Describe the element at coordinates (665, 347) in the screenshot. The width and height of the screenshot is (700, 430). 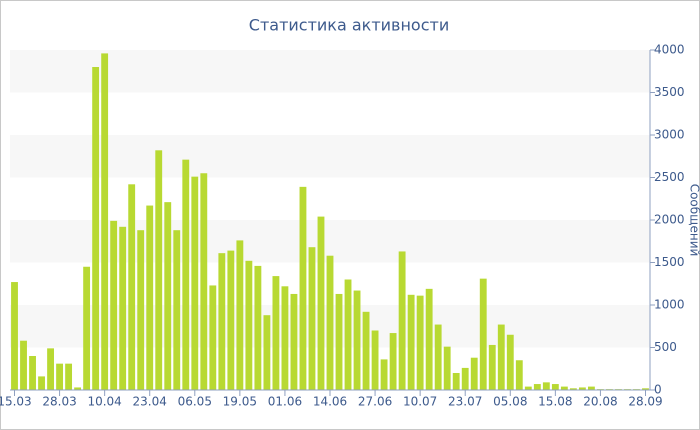
I see `y-tick-label: 500` at that location.